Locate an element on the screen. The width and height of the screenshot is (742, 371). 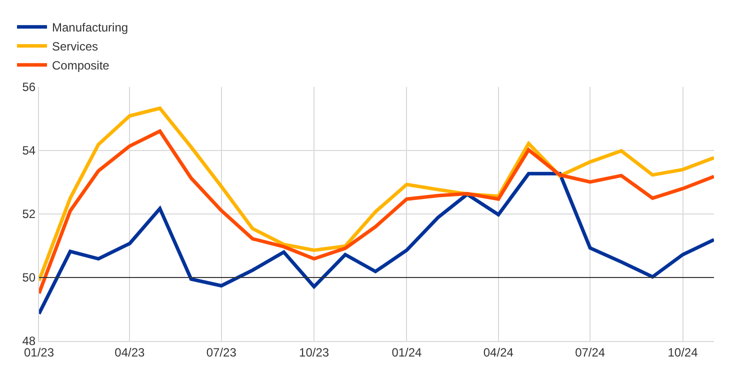
legend-label: Composite is located at coordinates (81, 65).